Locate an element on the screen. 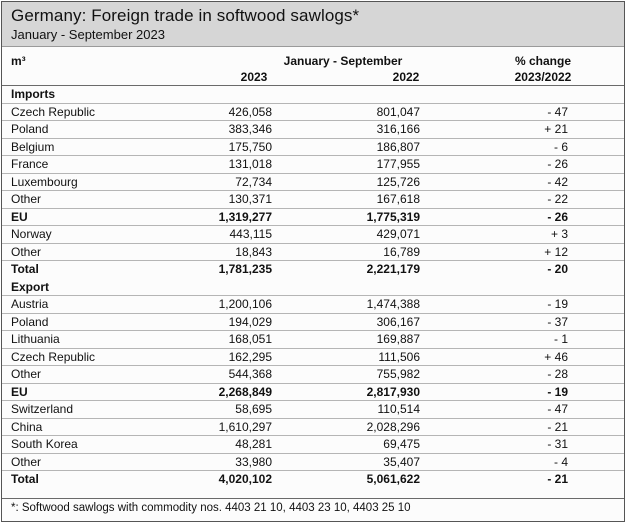 This screenshot has width=628, height=525. value-2022: 69,475 is located at coordinates (401, 444).